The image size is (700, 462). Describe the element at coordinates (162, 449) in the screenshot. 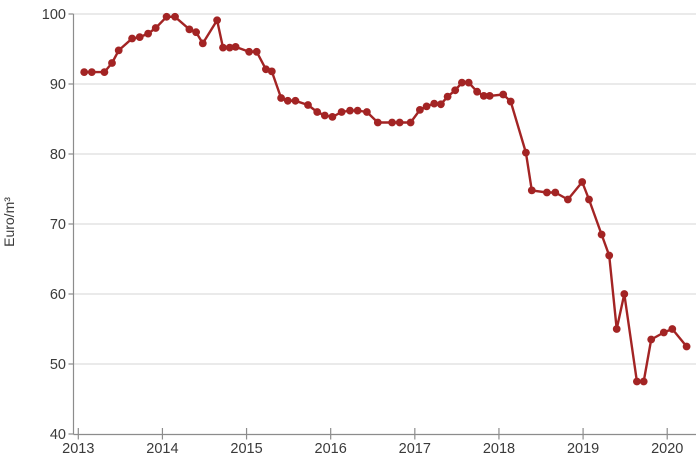

I see `x-tick-label: 2014` at that location.